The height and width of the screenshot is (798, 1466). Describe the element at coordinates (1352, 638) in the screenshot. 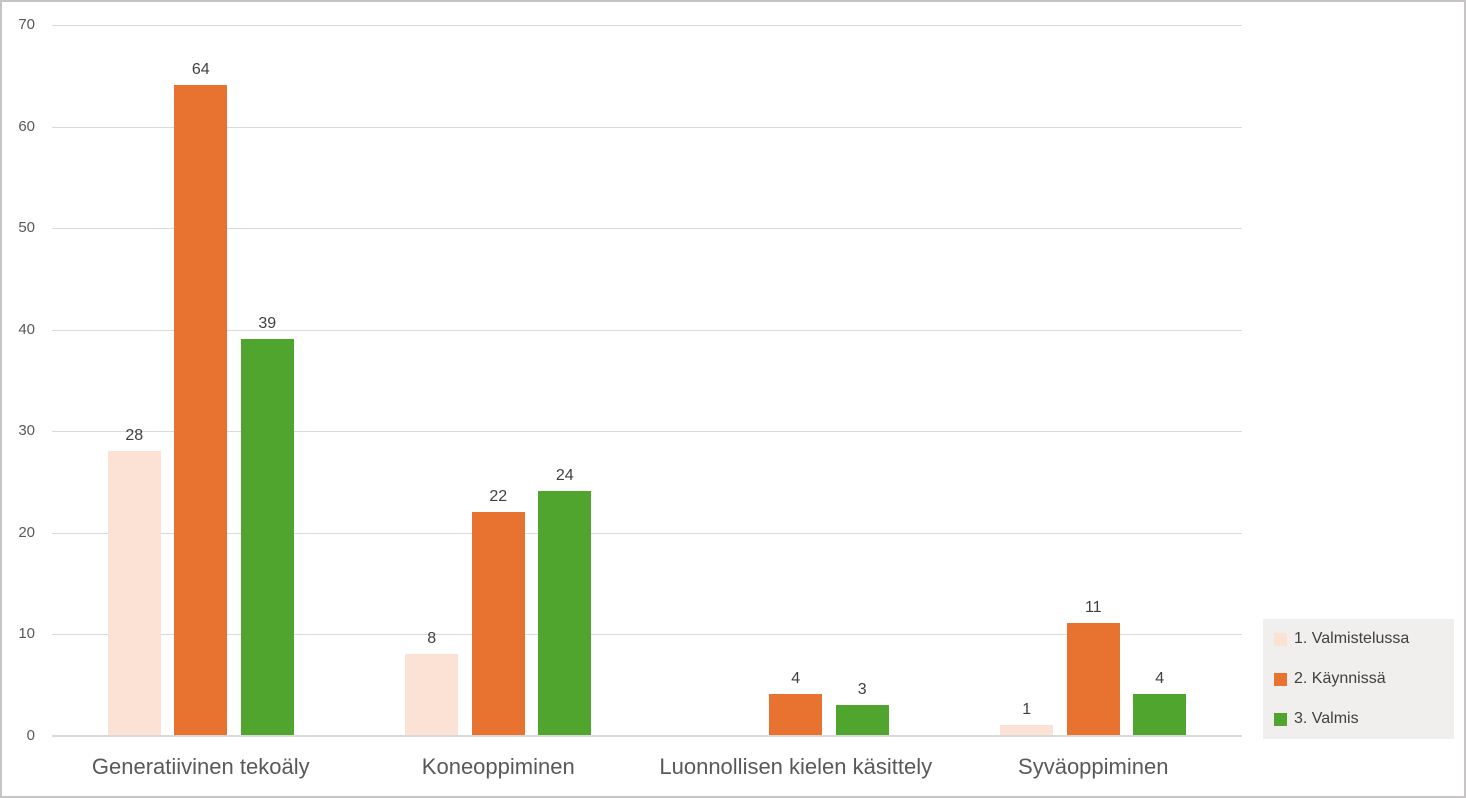

I see `legend-item-label: 1. Valmistelussa` at that location.